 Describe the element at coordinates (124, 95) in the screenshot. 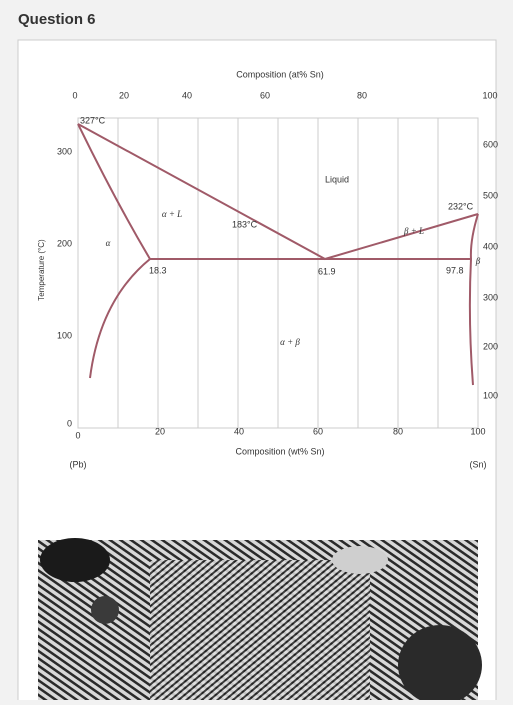

I see `top-tick: 20` at that location.